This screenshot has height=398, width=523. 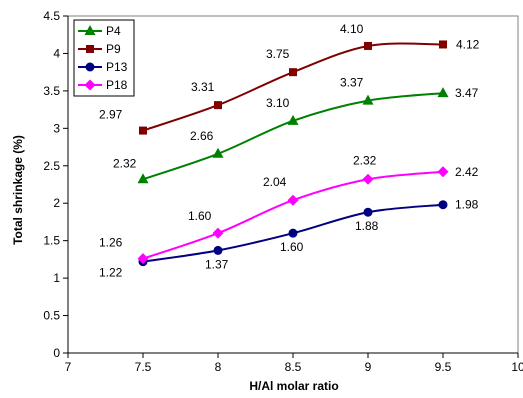 What do you see at coordinates (367, 226) in the screenshot?
I see `data-label: 1.88` at bounding box center [367, 226].